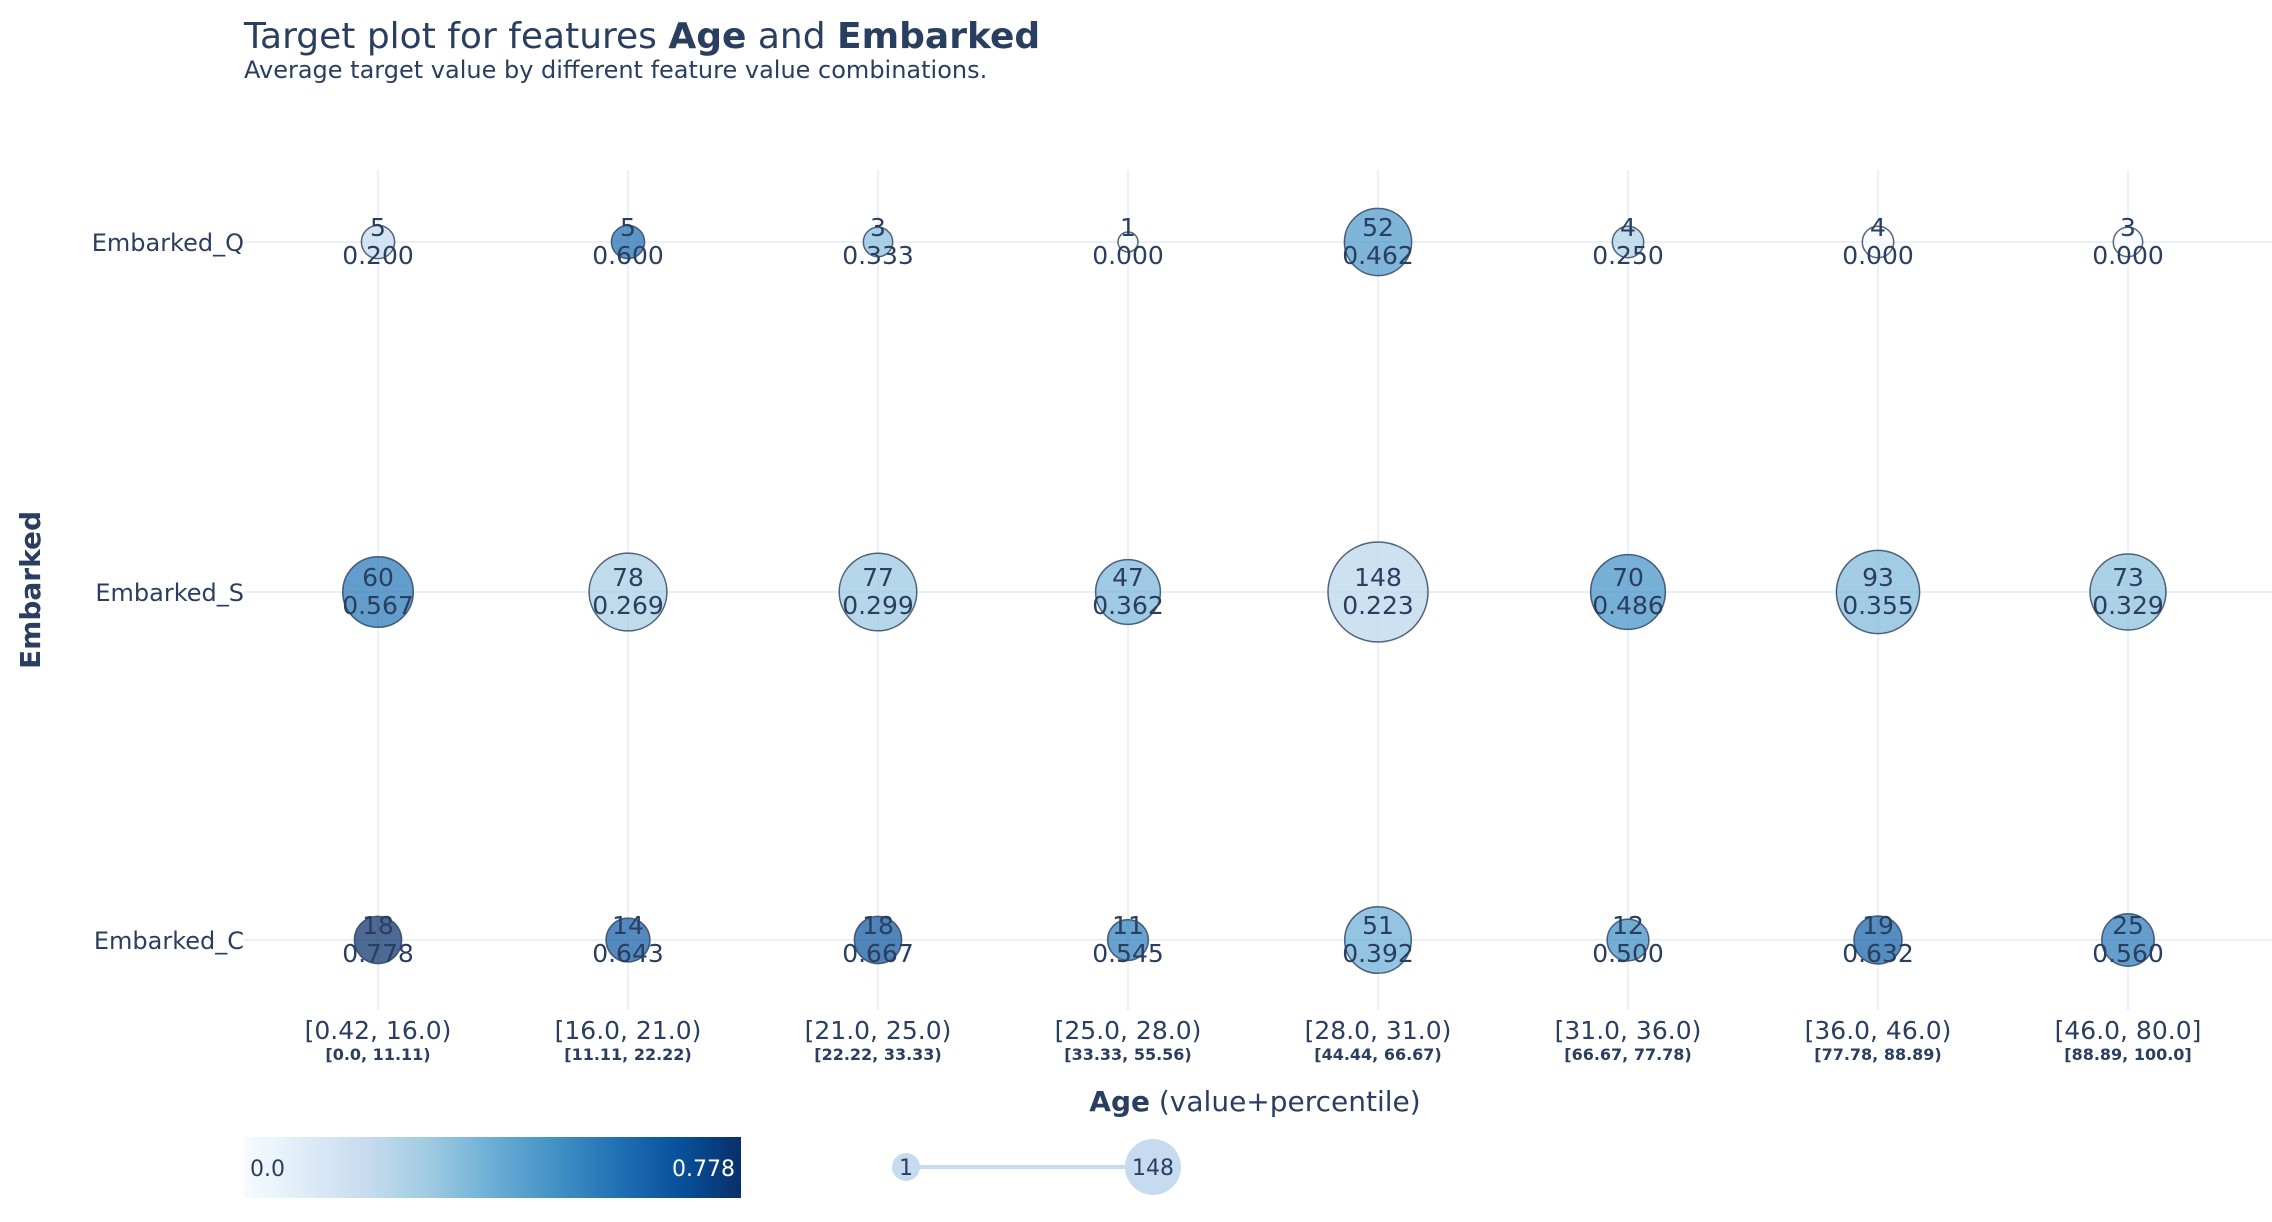 The image size is (2272, 1222). Describe the element at coordinates (1128, 1054) in the screenshot. I see `x-tick-percentile-label: [33.33, 55.56)` at that location.